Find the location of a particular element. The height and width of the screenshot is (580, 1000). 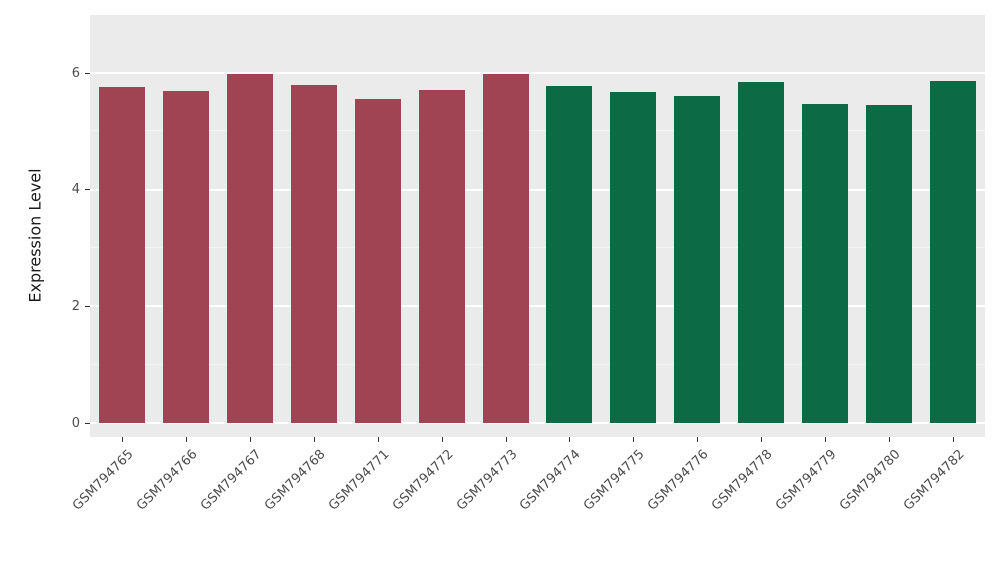

y-tick-label: 6 is located at coordinates (75, 73).